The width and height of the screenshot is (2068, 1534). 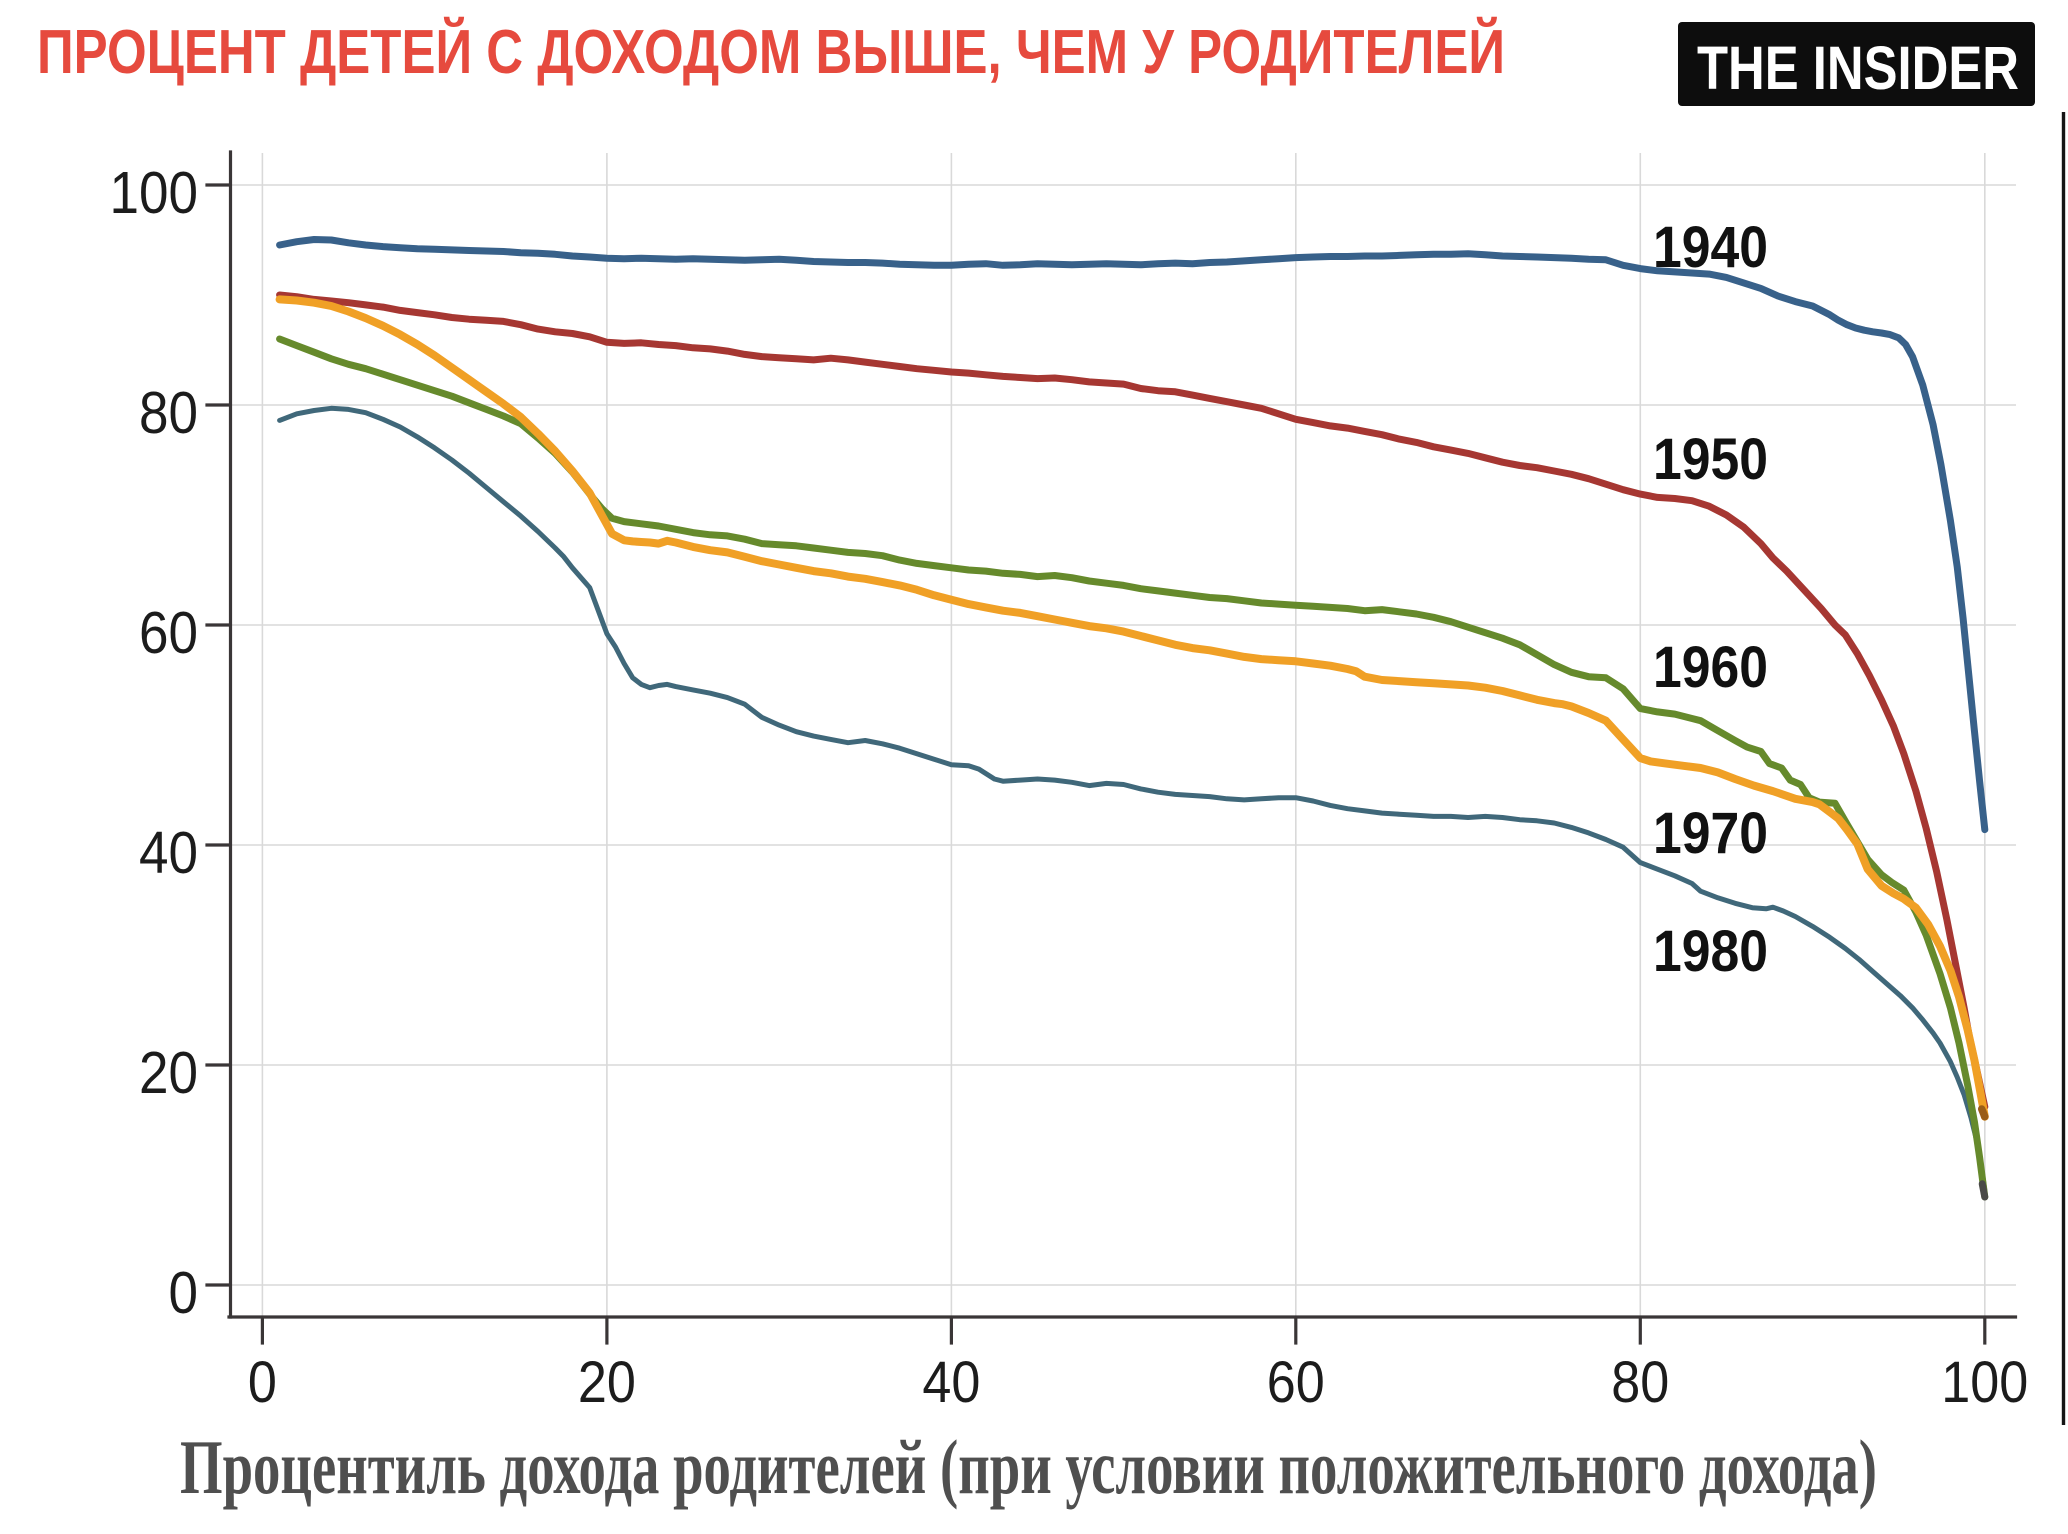 I want to click on svg-text: 1960, so click(x=1710, y=667).